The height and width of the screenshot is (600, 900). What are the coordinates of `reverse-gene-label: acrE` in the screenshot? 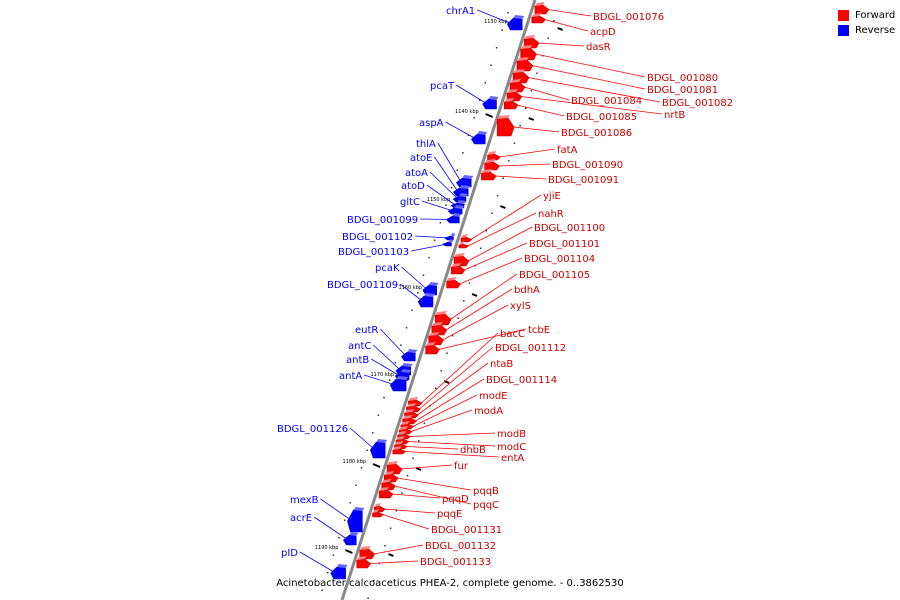 It's located at (301, 518).